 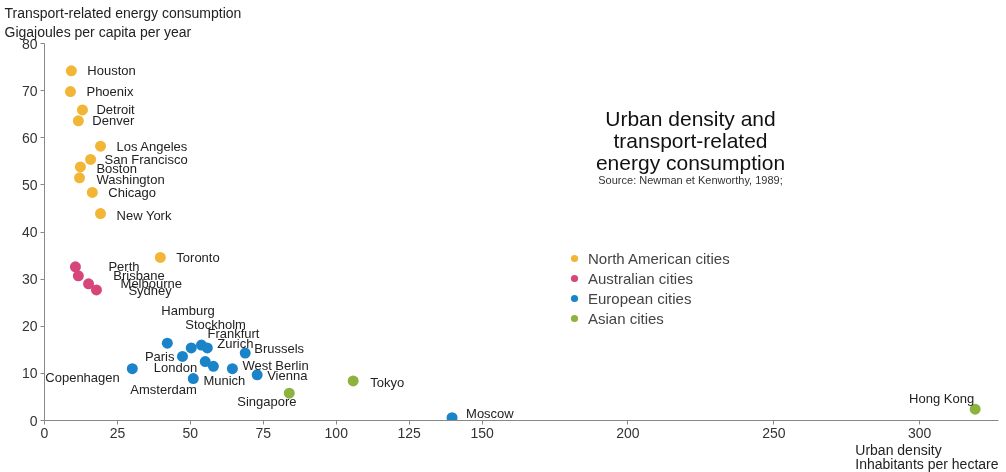 What do you see at coordinates (336, 432) in the screenshot?
I see `x-tick-label: 100` at bounding box center [336, 432].